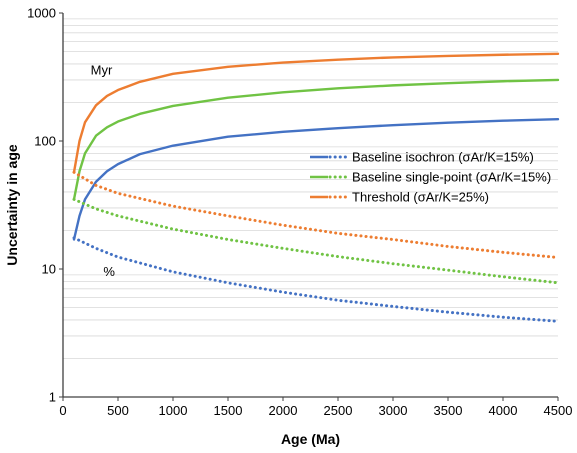  I want to click on x-tick-label: 3000, so click(393, 410).